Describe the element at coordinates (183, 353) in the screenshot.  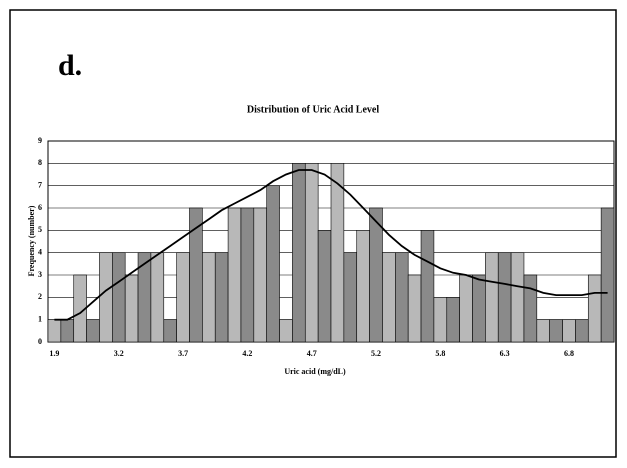
I see `x-tick-label: 3.7` at that location.